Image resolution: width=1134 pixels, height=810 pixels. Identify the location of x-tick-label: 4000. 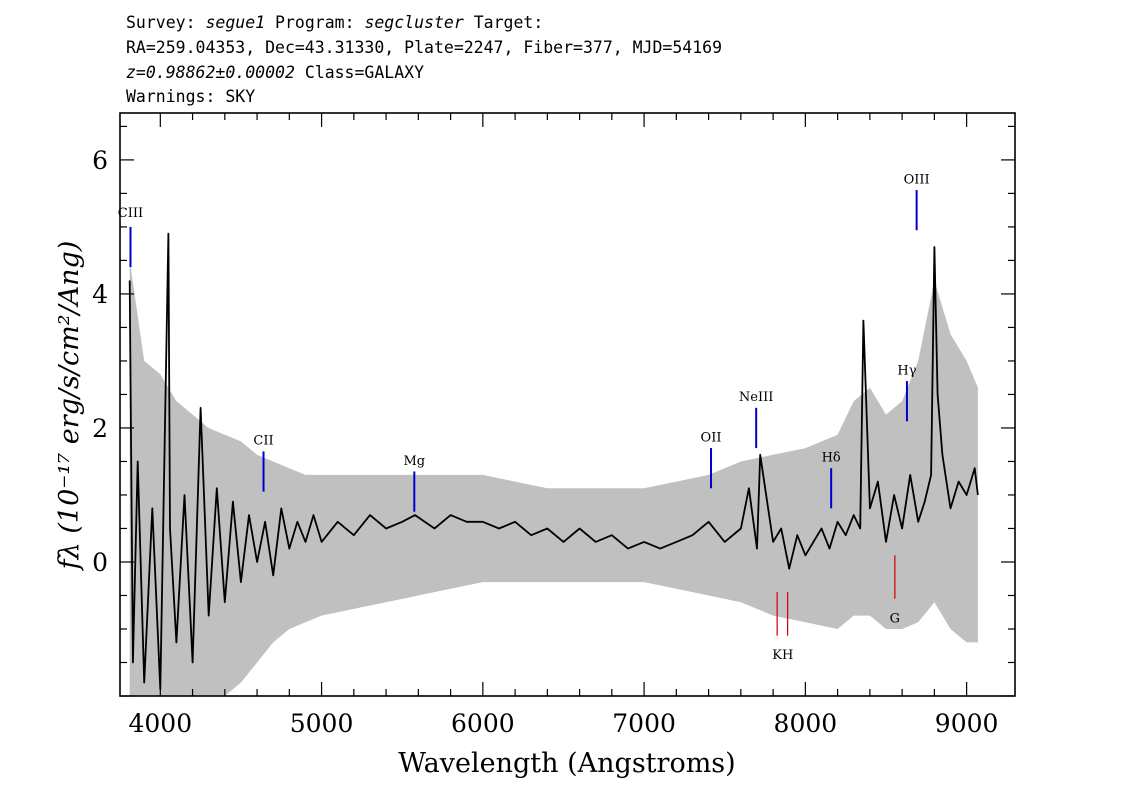
(161, 723).